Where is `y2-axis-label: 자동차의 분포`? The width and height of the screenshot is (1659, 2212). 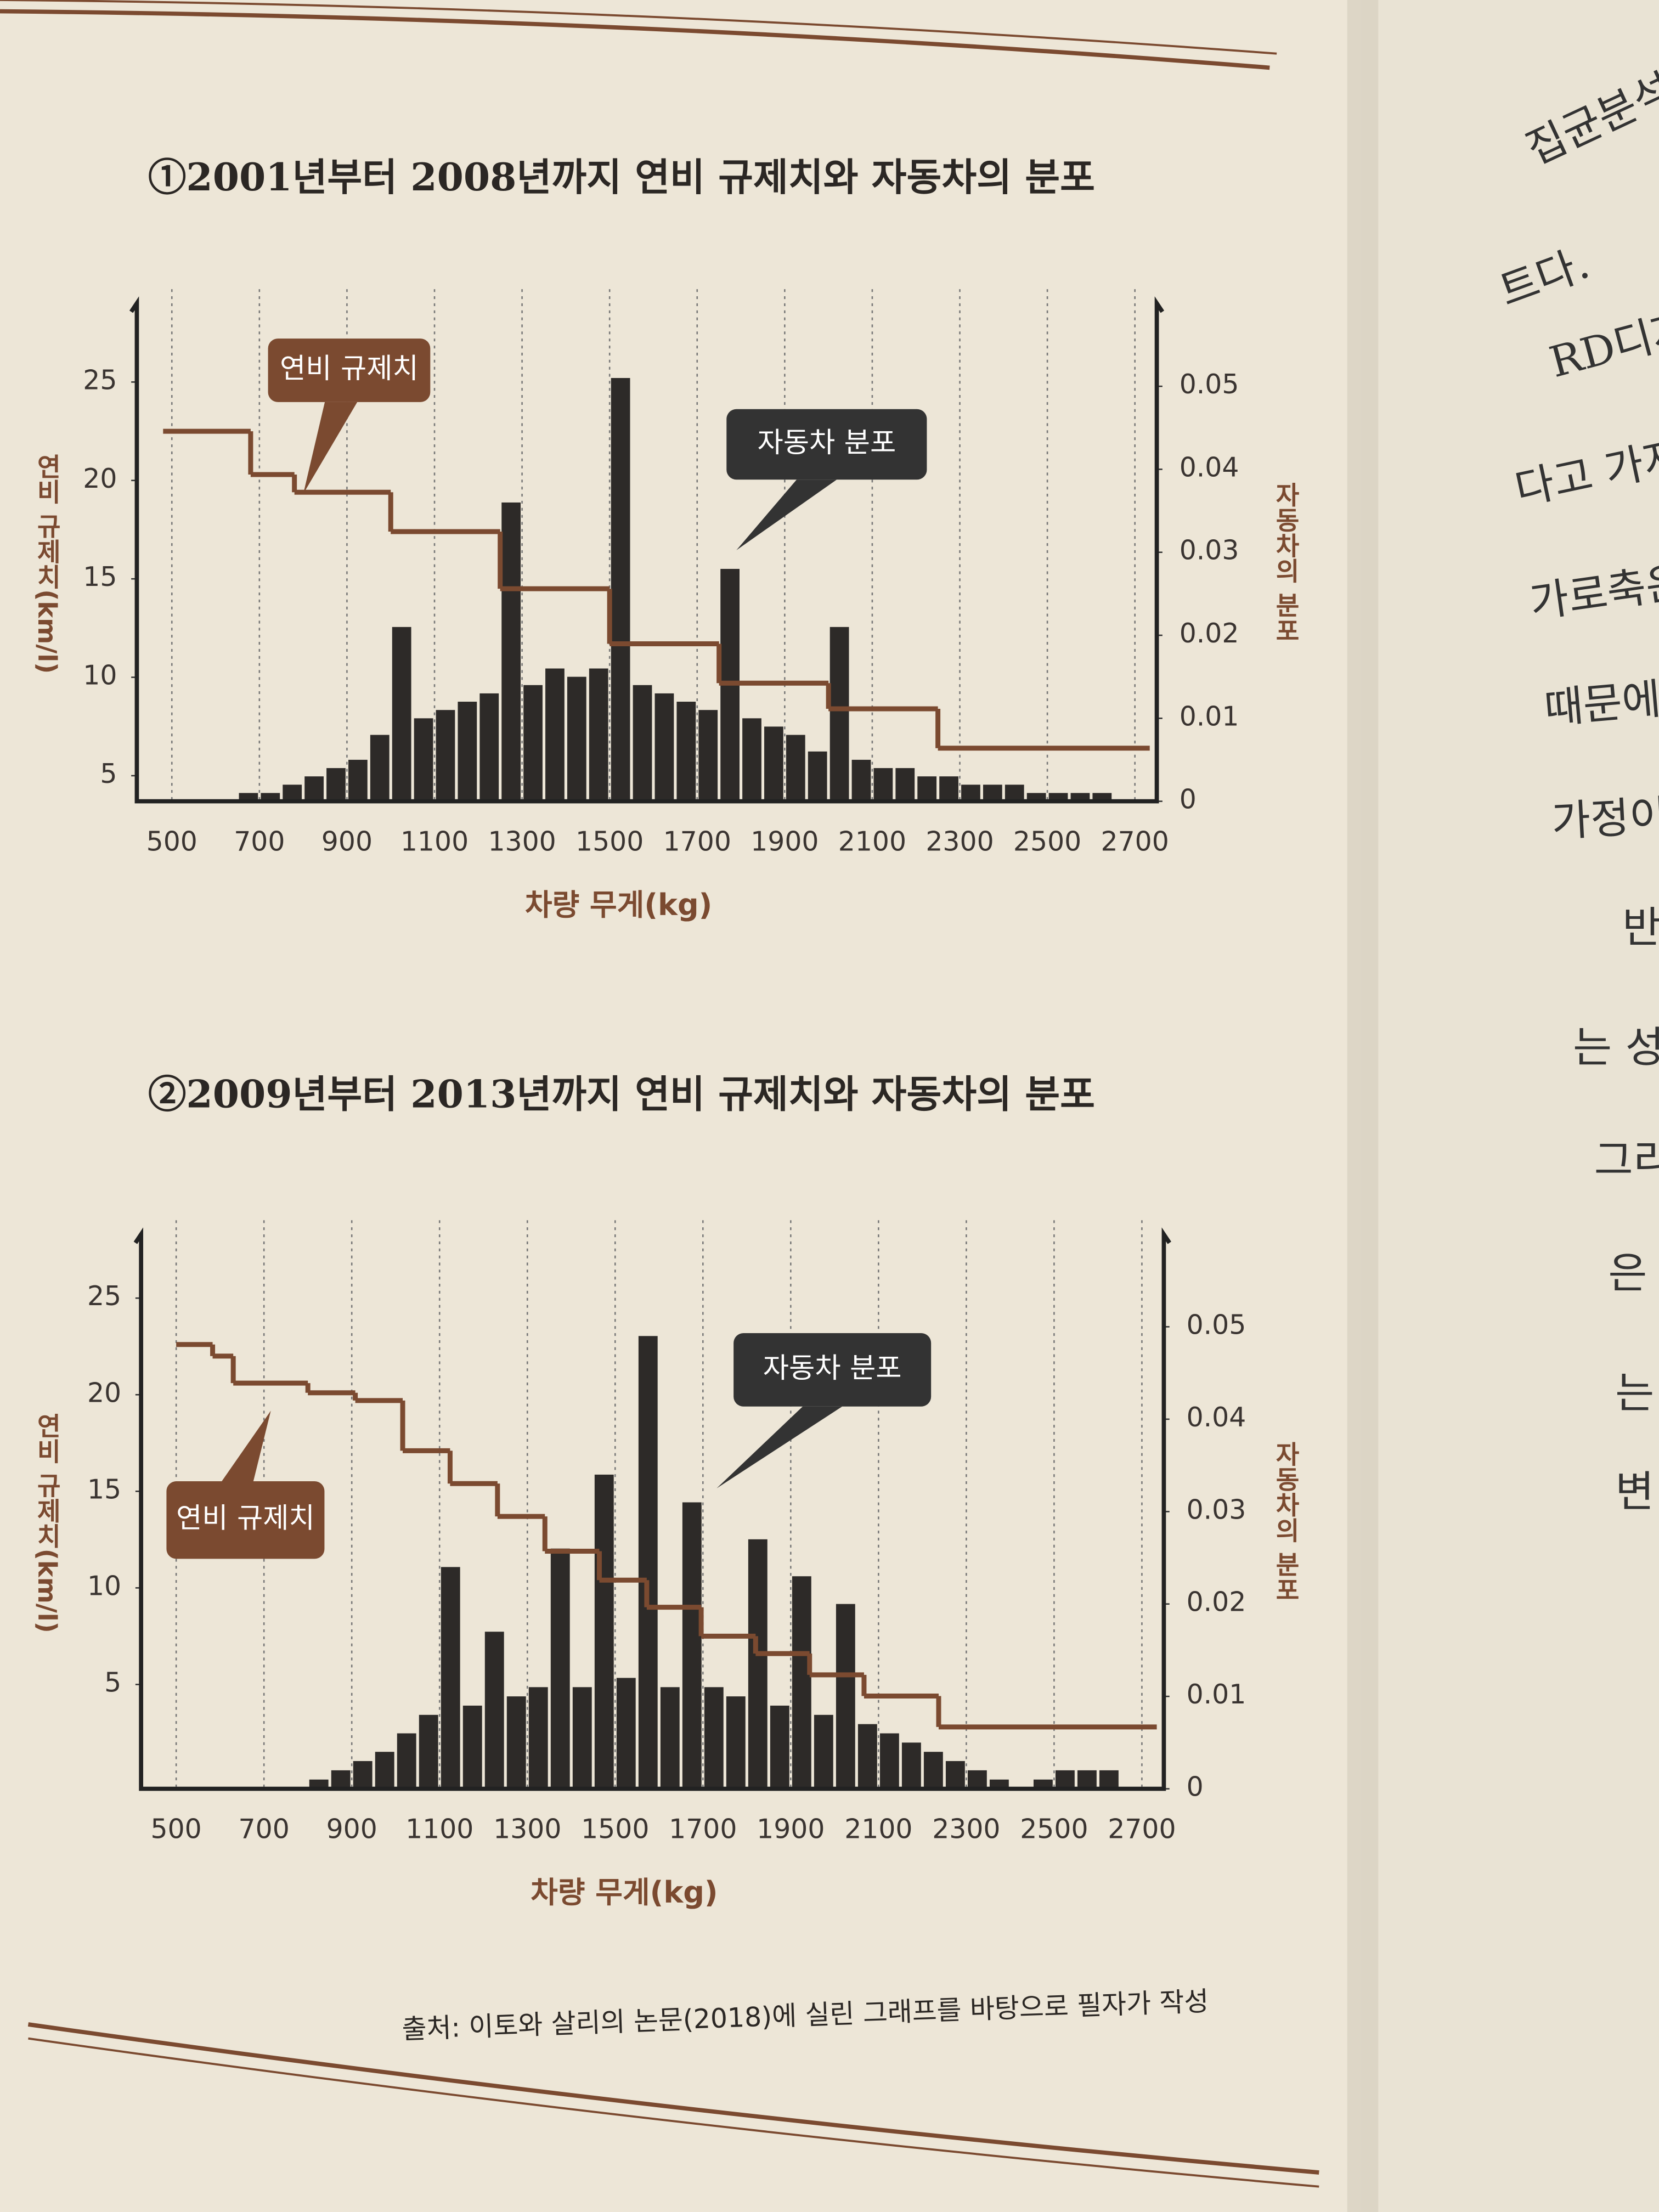
y2-axis-label: 자동차의 분포 is located at coordinates (1286, 562).